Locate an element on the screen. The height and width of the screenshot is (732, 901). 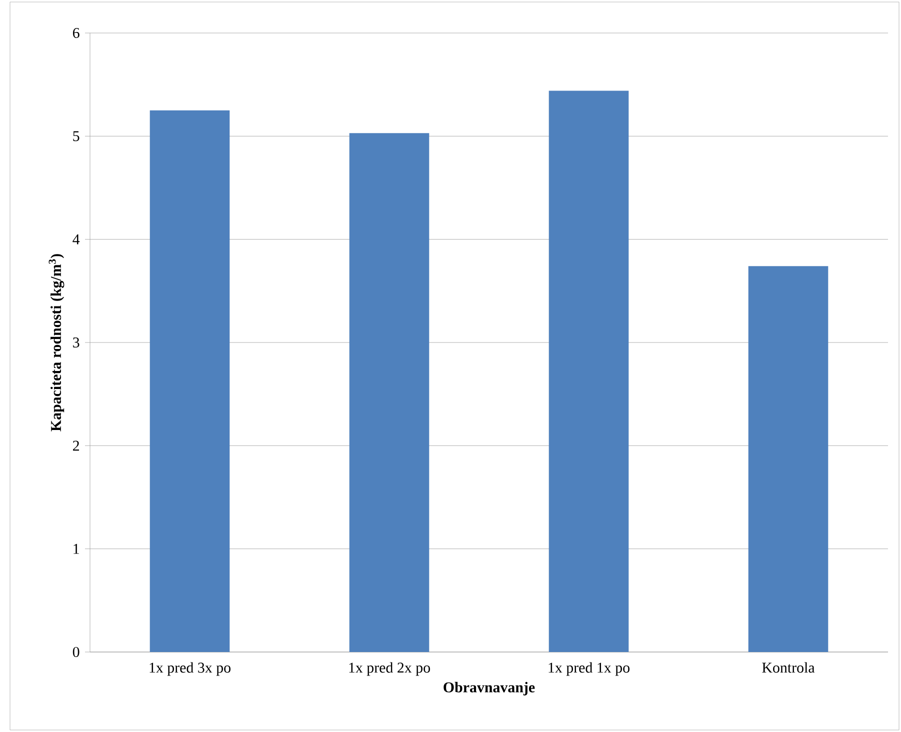
y-tick-label: 3 is located at coordinates (76, 342).